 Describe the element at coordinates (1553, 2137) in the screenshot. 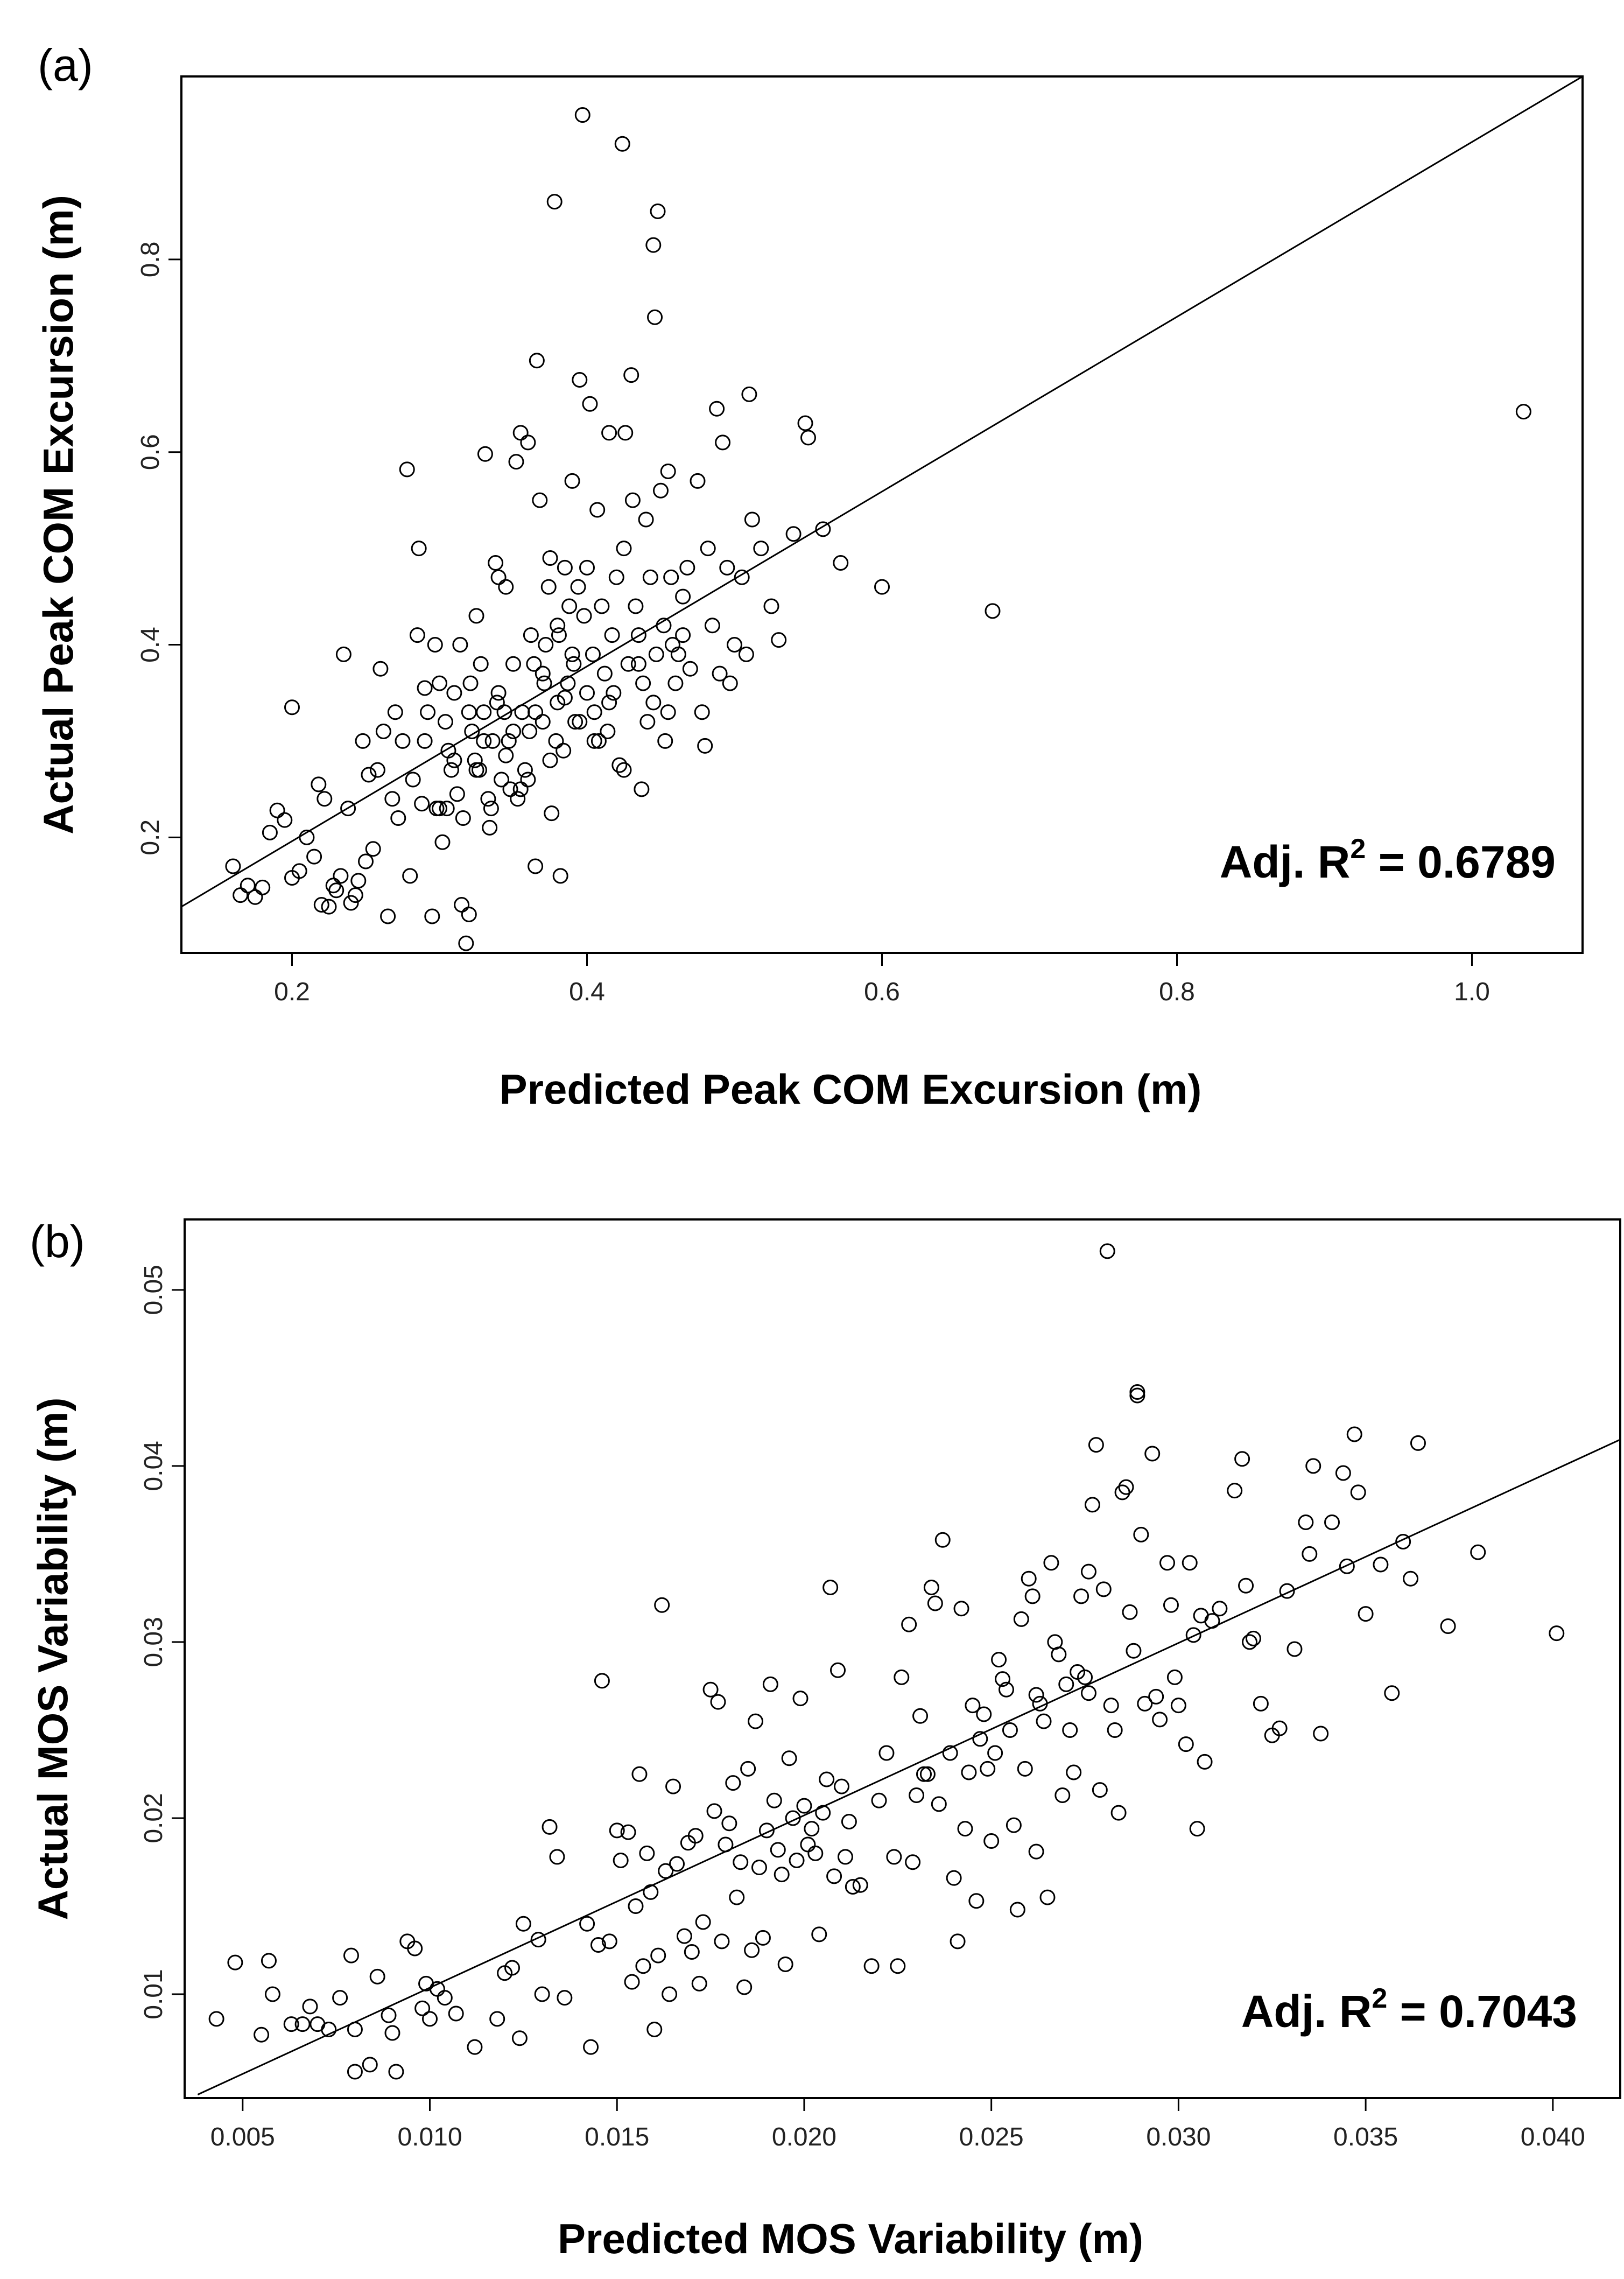

I see `x-tick-label-b-7: 0.040` at that location.